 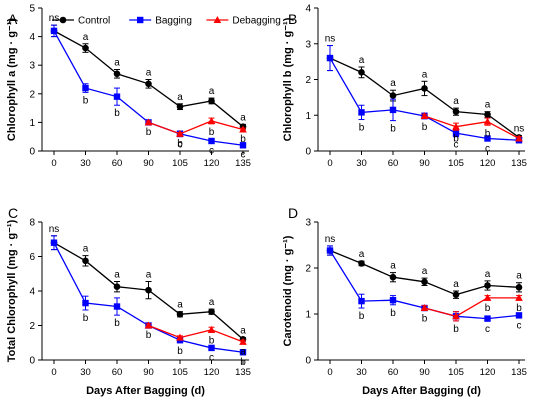 What do you see at coordinates (12, 79) in the screenshot?
I see `y-axis-label: Chlorophyll a (mg · g⁻¹)` at bounding box center [12, 79].